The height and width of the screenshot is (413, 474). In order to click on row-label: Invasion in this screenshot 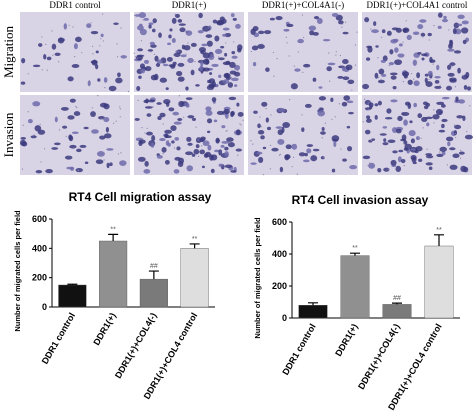, I will do `click(8, 134)`.